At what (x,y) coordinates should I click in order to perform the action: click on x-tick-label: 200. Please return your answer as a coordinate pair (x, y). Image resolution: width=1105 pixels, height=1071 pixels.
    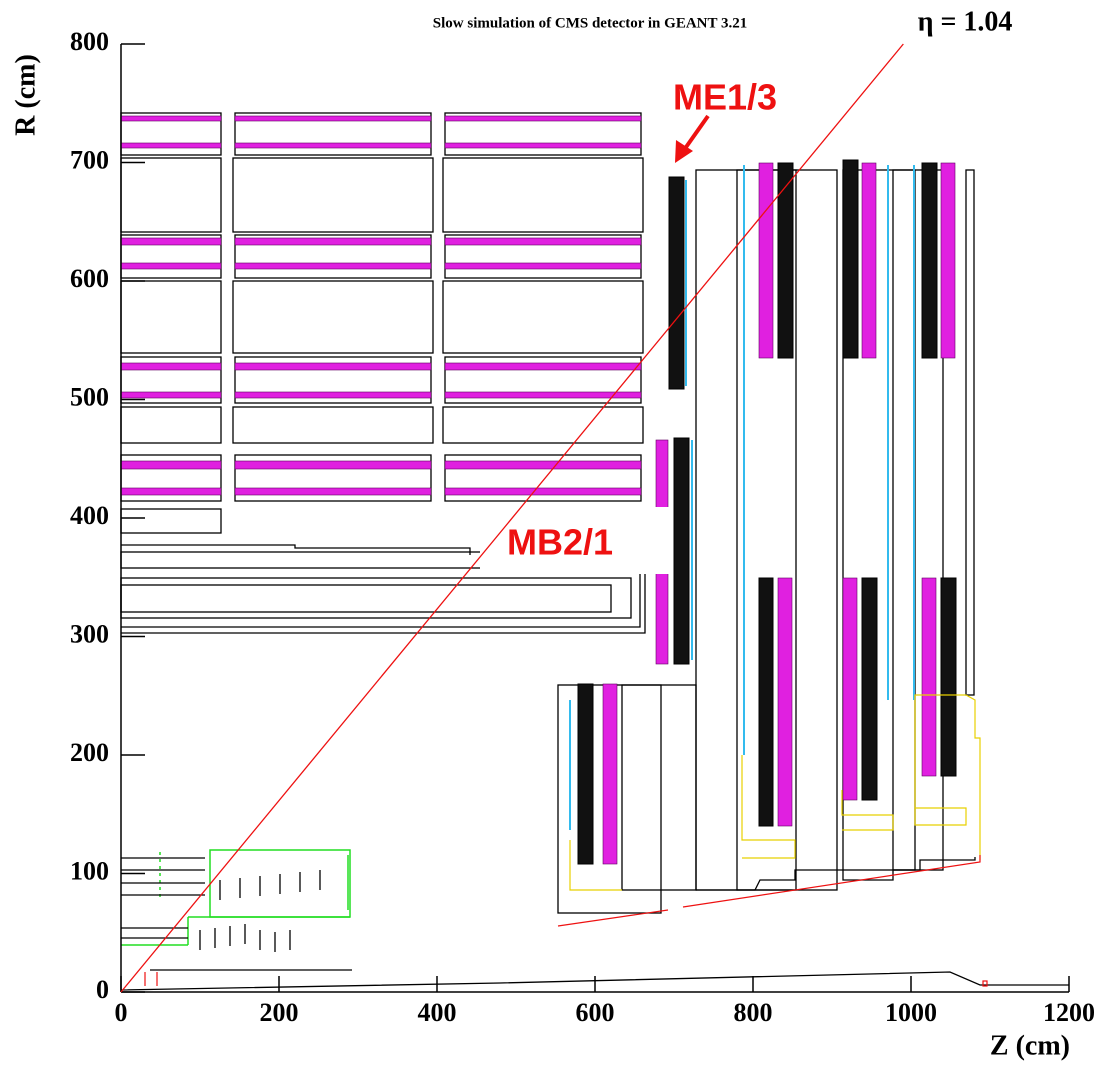
    Looking at the image, I should click on (279, 1012).